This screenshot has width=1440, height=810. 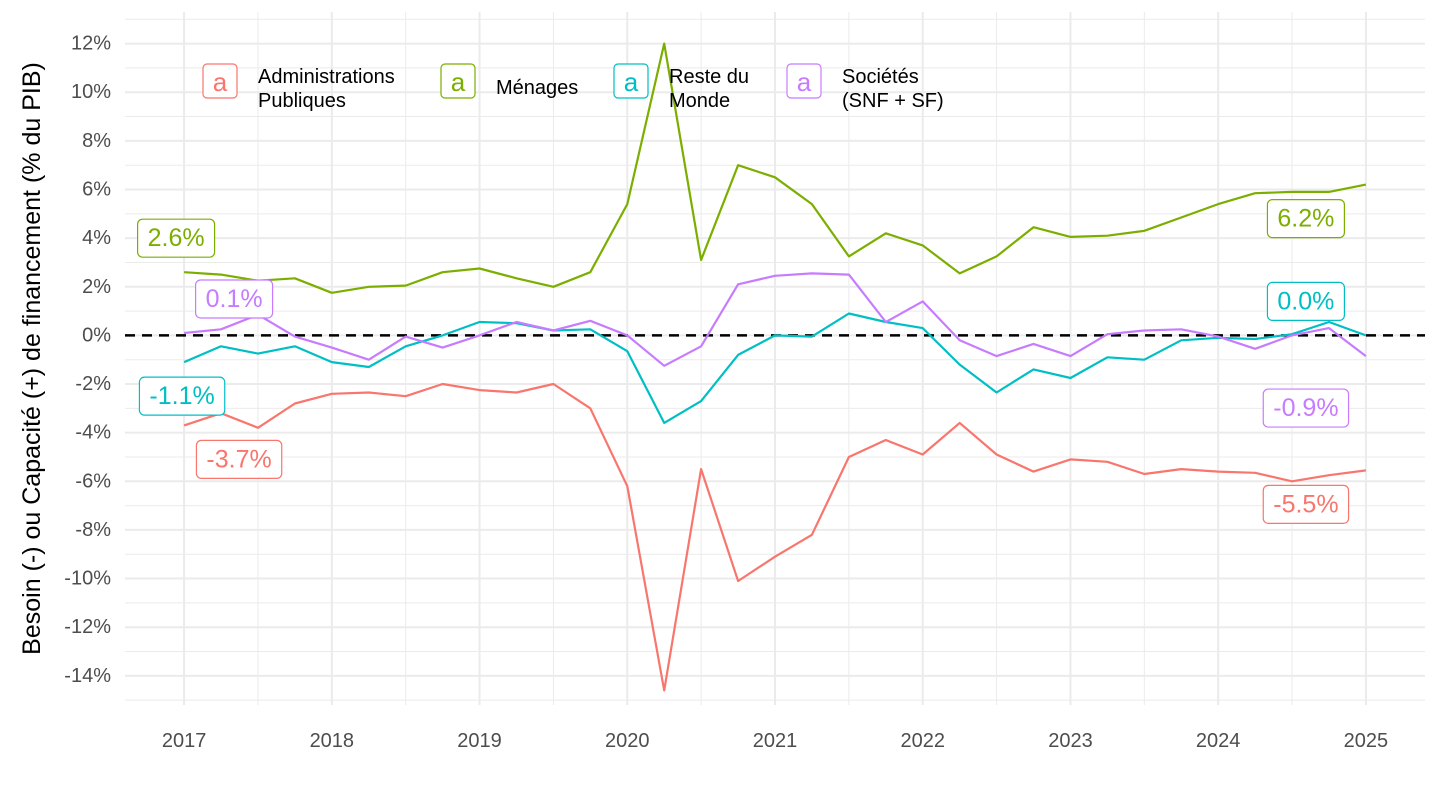 I want to click on legend-label: Administrations, so click(x=326, y=77).